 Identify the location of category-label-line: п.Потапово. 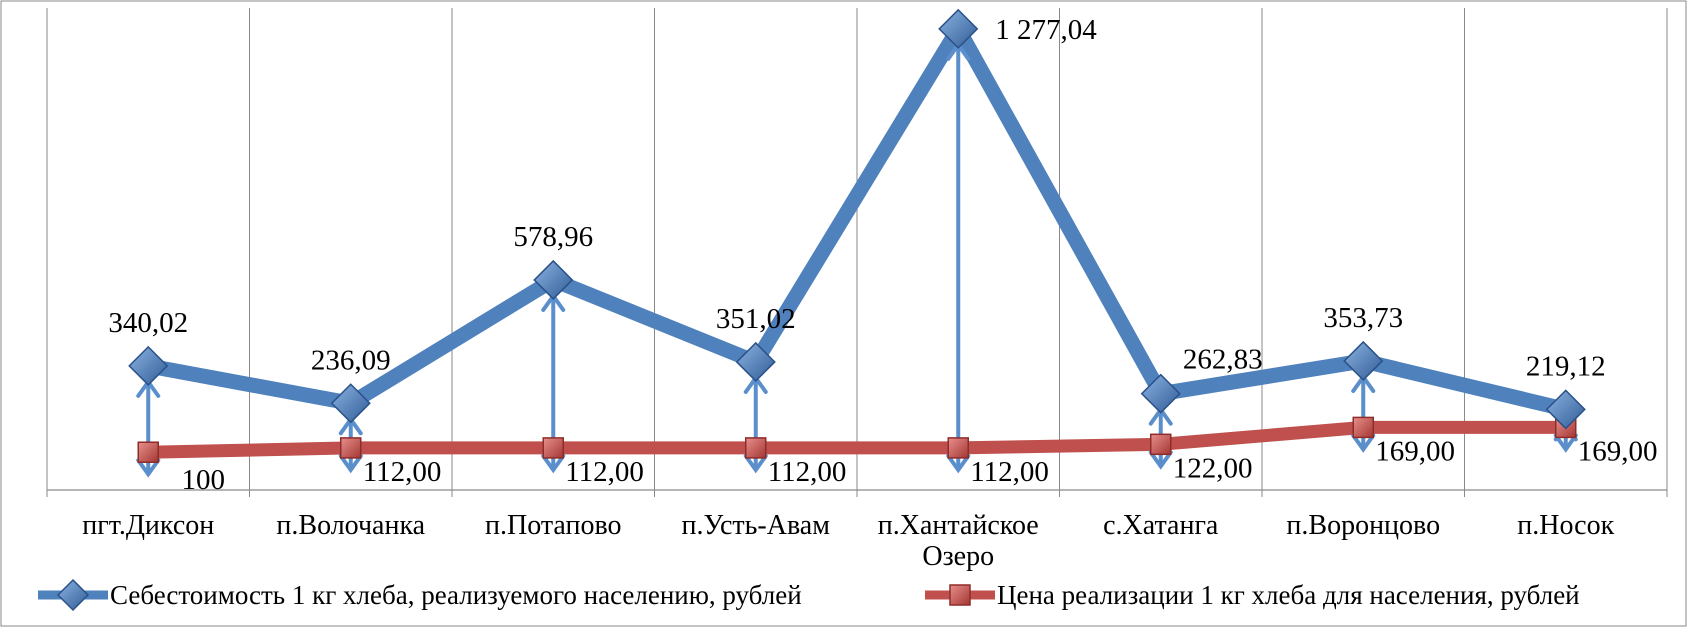
(553, 525).